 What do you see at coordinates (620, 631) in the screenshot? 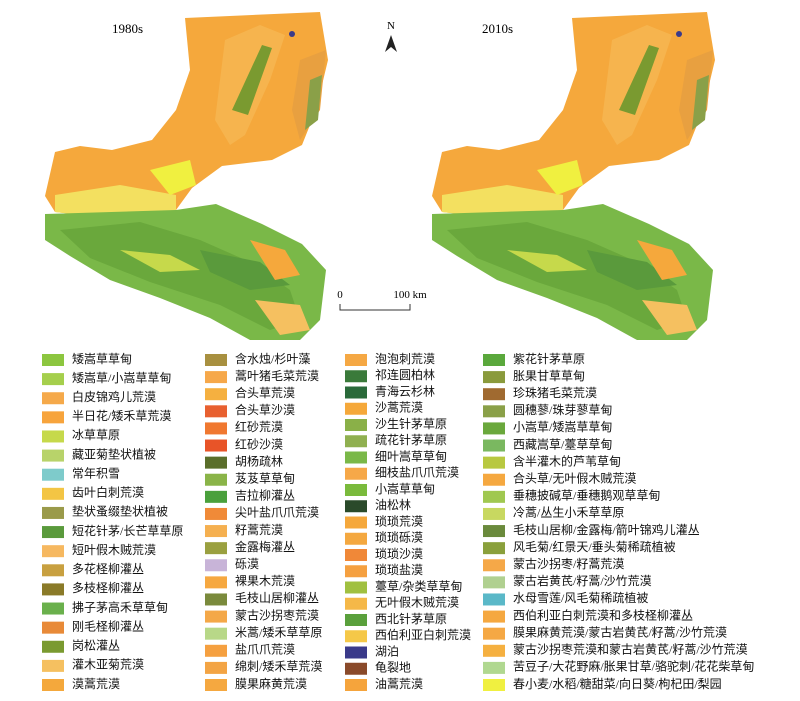
I see `legend-label: 膜果麻黄荒漠/蒙古岩黄芪/籽蒿/沙竹荒漠` at bounding box center [620, 631].